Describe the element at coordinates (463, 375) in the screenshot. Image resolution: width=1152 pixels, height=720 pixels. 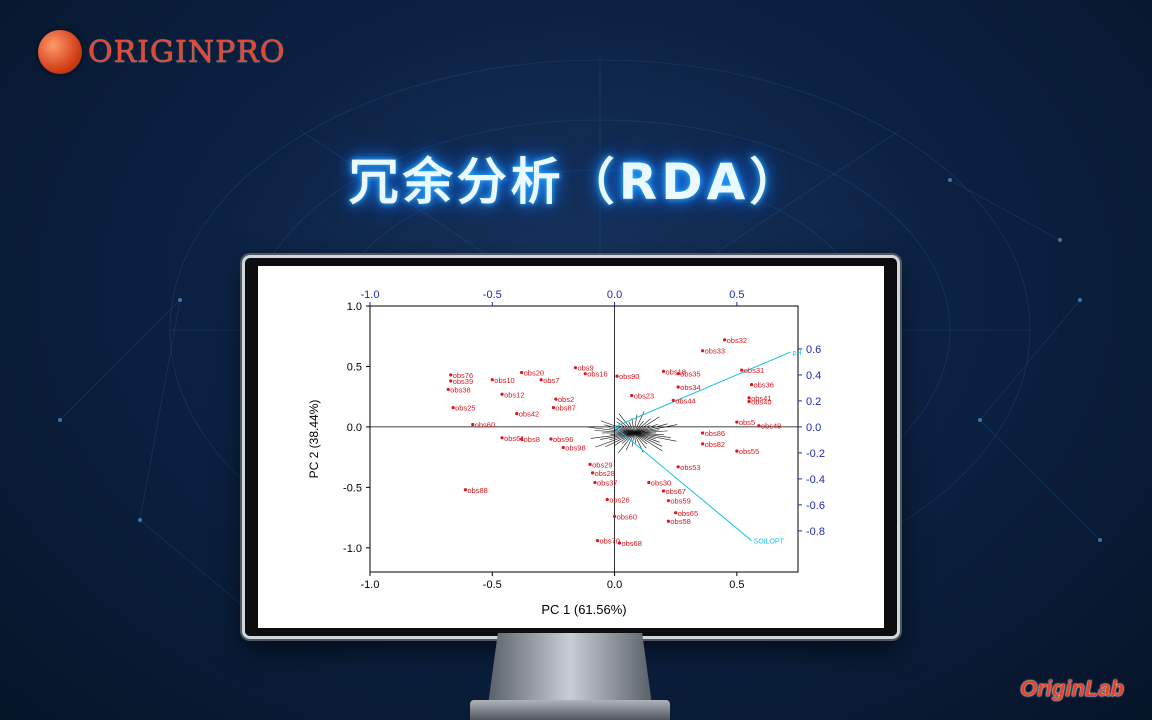
I see `observation-label: obs76` at that location.